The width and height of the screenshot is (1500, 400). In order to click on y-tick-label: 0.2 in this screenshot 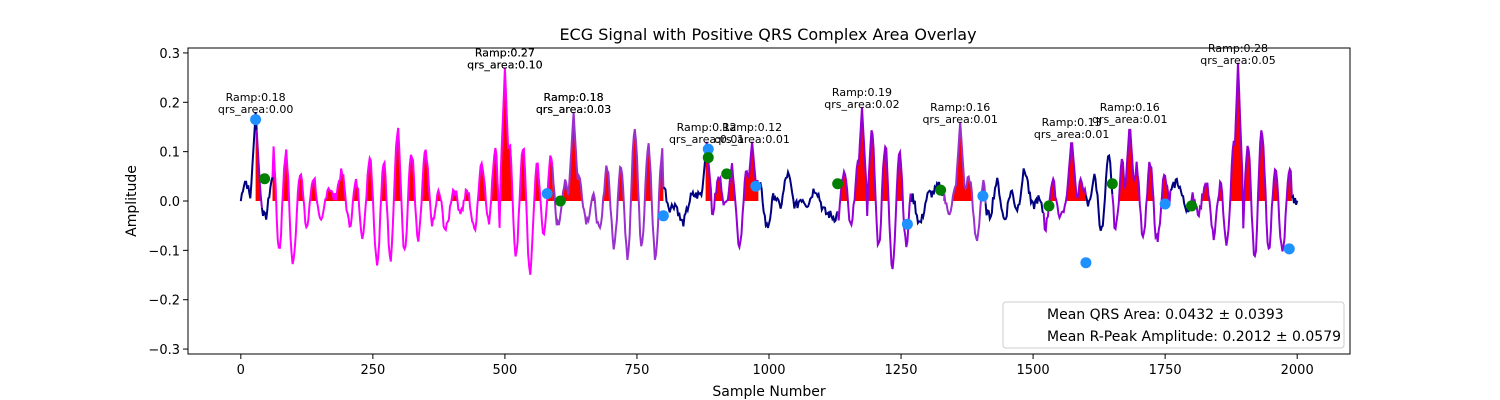, I will do `click(169, 103)`.